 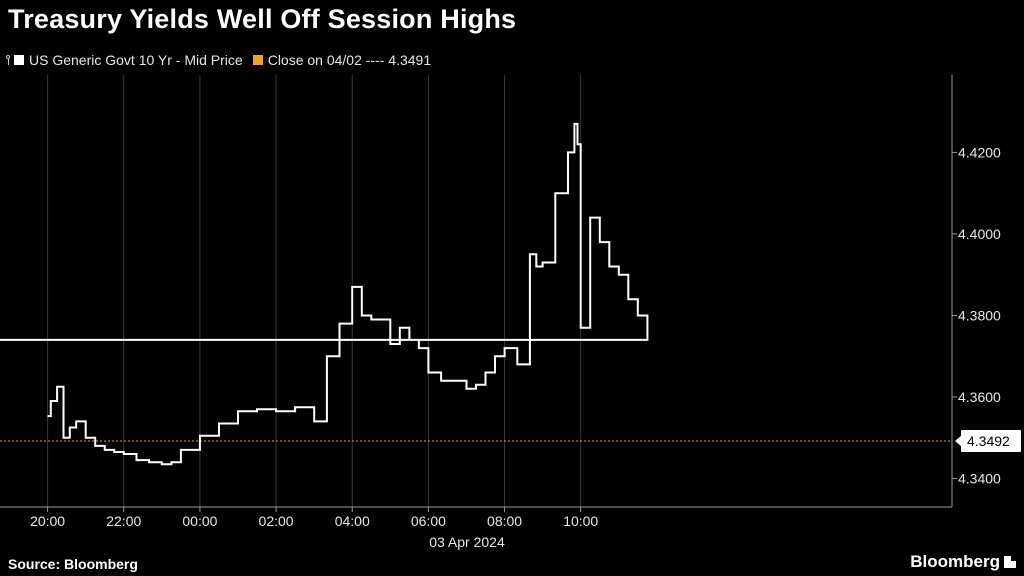 What do you see at coordinates (73, 564) in the screenshot?
I see `source-note: Source: Bloomberg` at bounding box center [73, 564].